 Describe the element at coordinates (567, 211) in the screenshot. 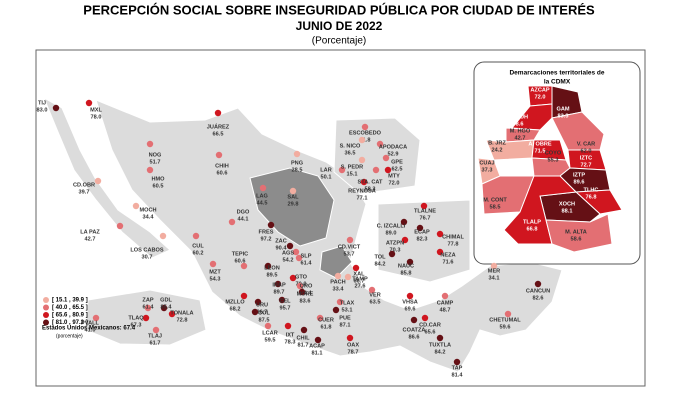

I see `borough-value: 88.1` at that location.